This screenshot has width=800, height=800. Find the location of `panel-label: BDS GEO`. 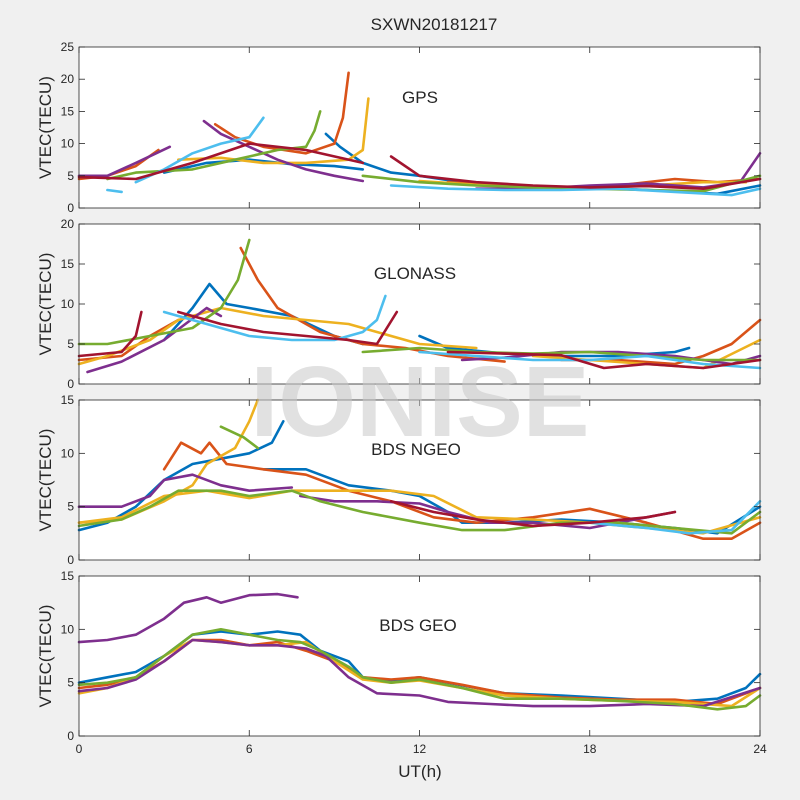

panel-label: BDS GEO is located at coordinates (417, 625).